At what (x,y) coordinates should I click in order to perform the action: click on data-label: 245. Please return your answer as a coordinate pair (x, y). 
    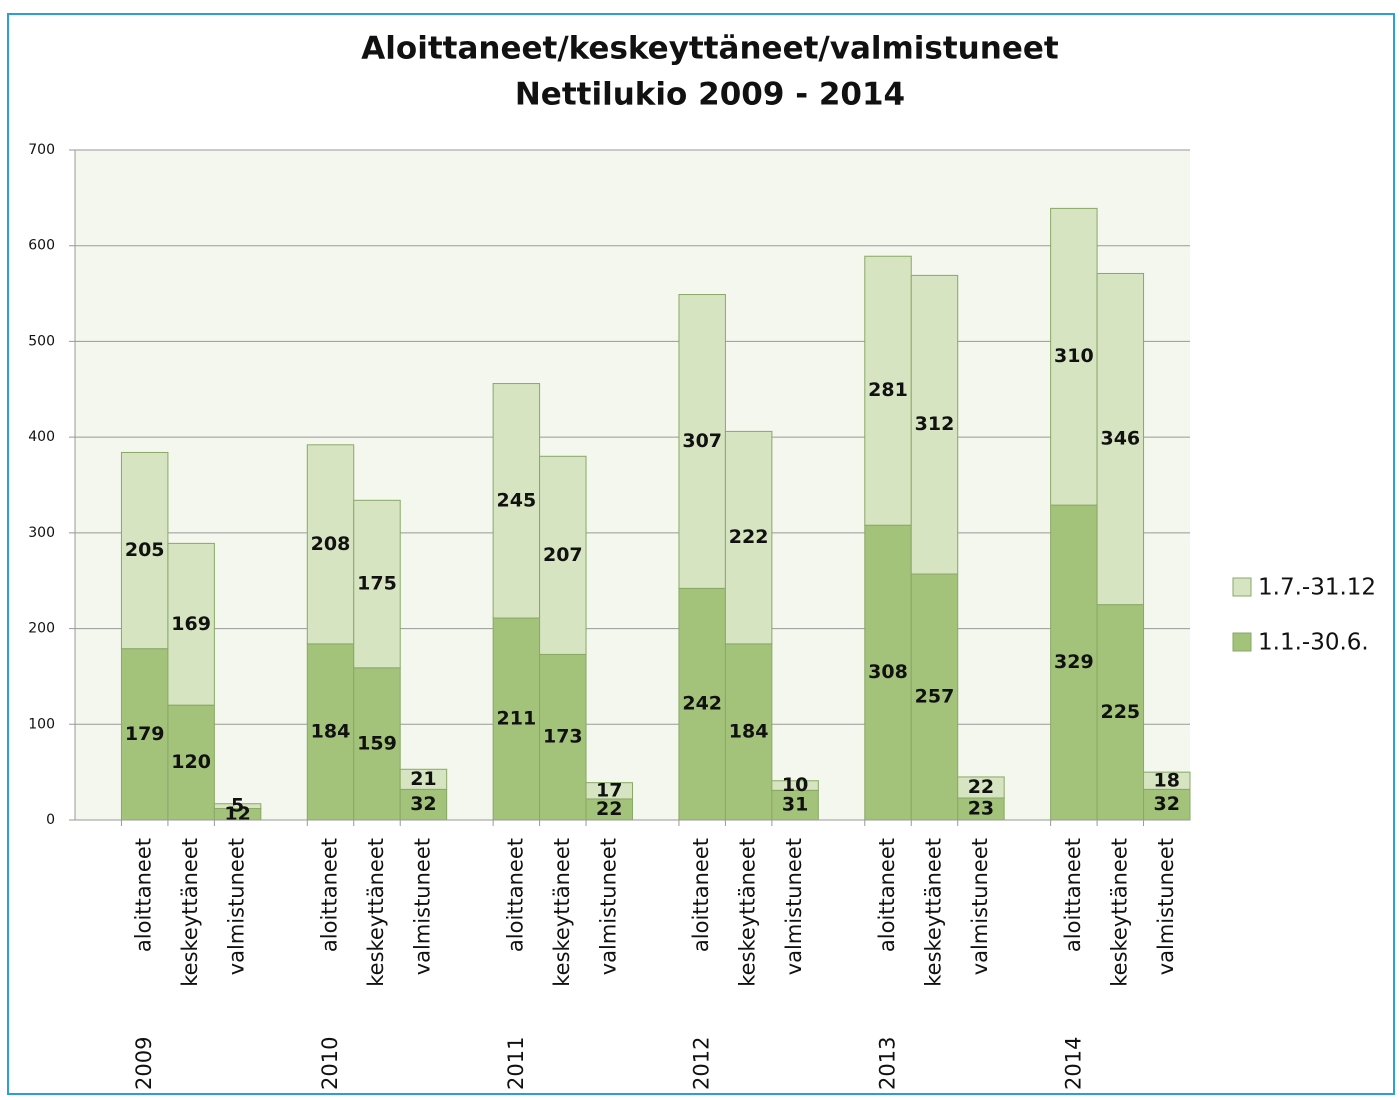
    Looking at the image, I should click on (517, 500).